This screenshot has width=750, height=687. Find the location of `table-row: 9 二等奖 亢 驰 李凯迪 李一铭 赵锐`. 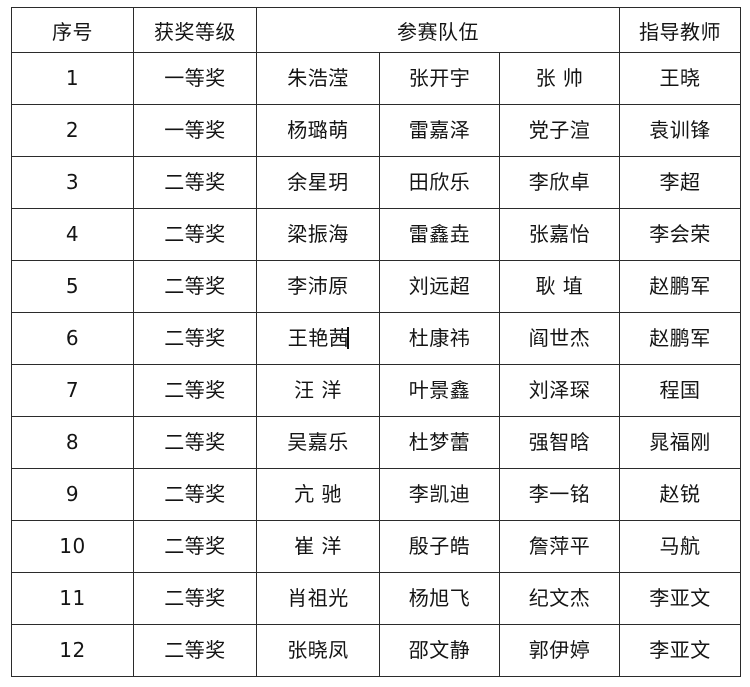

table-row: 9 二等奖 亢 驰 李凯迪 李一铭 赵锐 is located at coordinates (376, 494).